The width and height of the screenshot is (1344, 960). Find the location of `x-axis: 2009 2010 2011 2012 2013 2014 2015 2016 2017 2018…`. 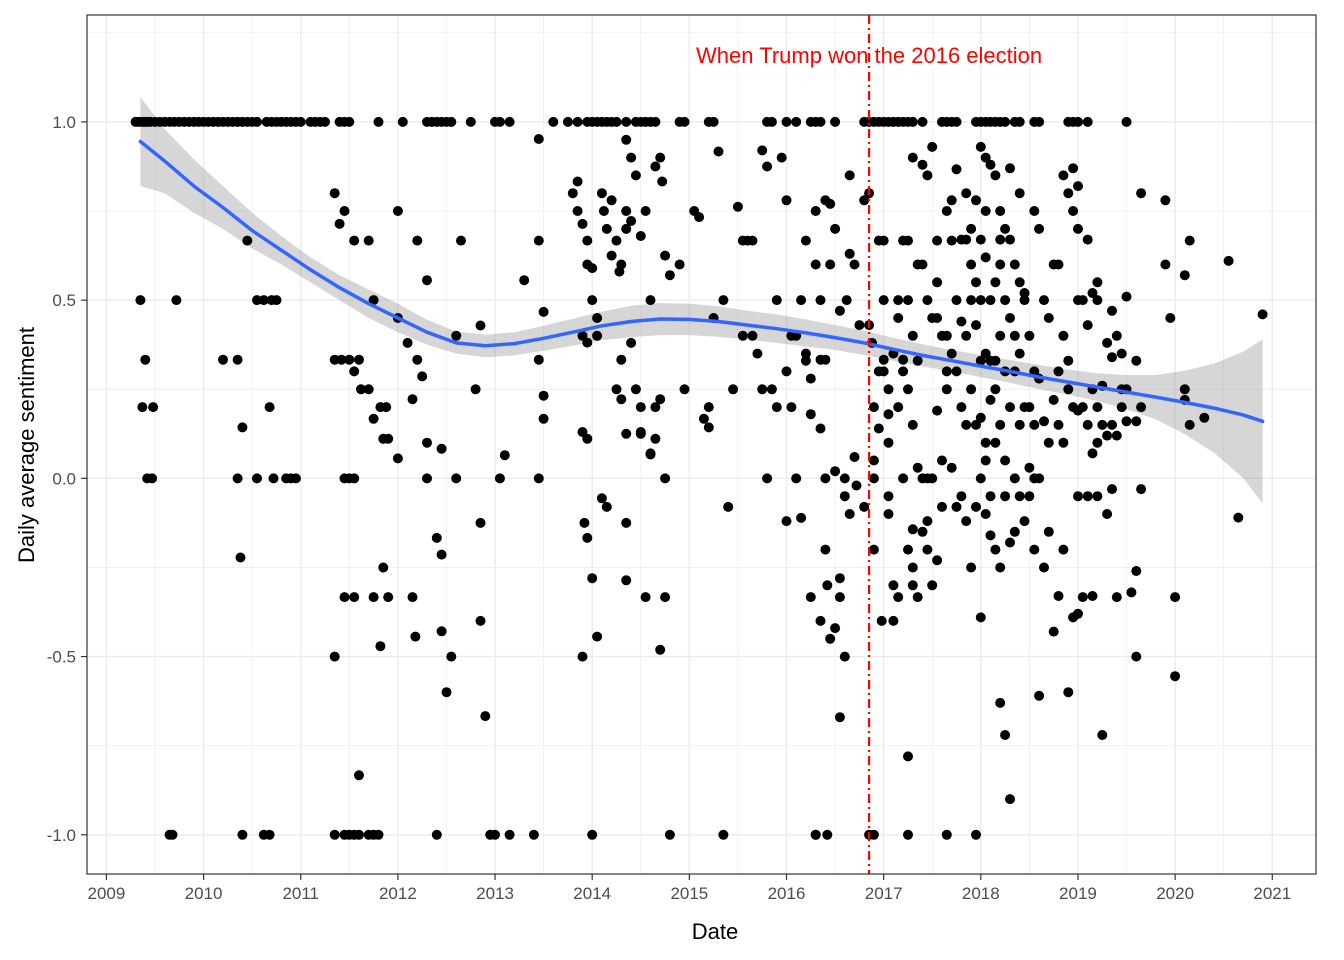

x-axis: 2009 2010 2011 2012 2013 2014 2015 2016 2017 2018… is located at coordinates (689, 888).